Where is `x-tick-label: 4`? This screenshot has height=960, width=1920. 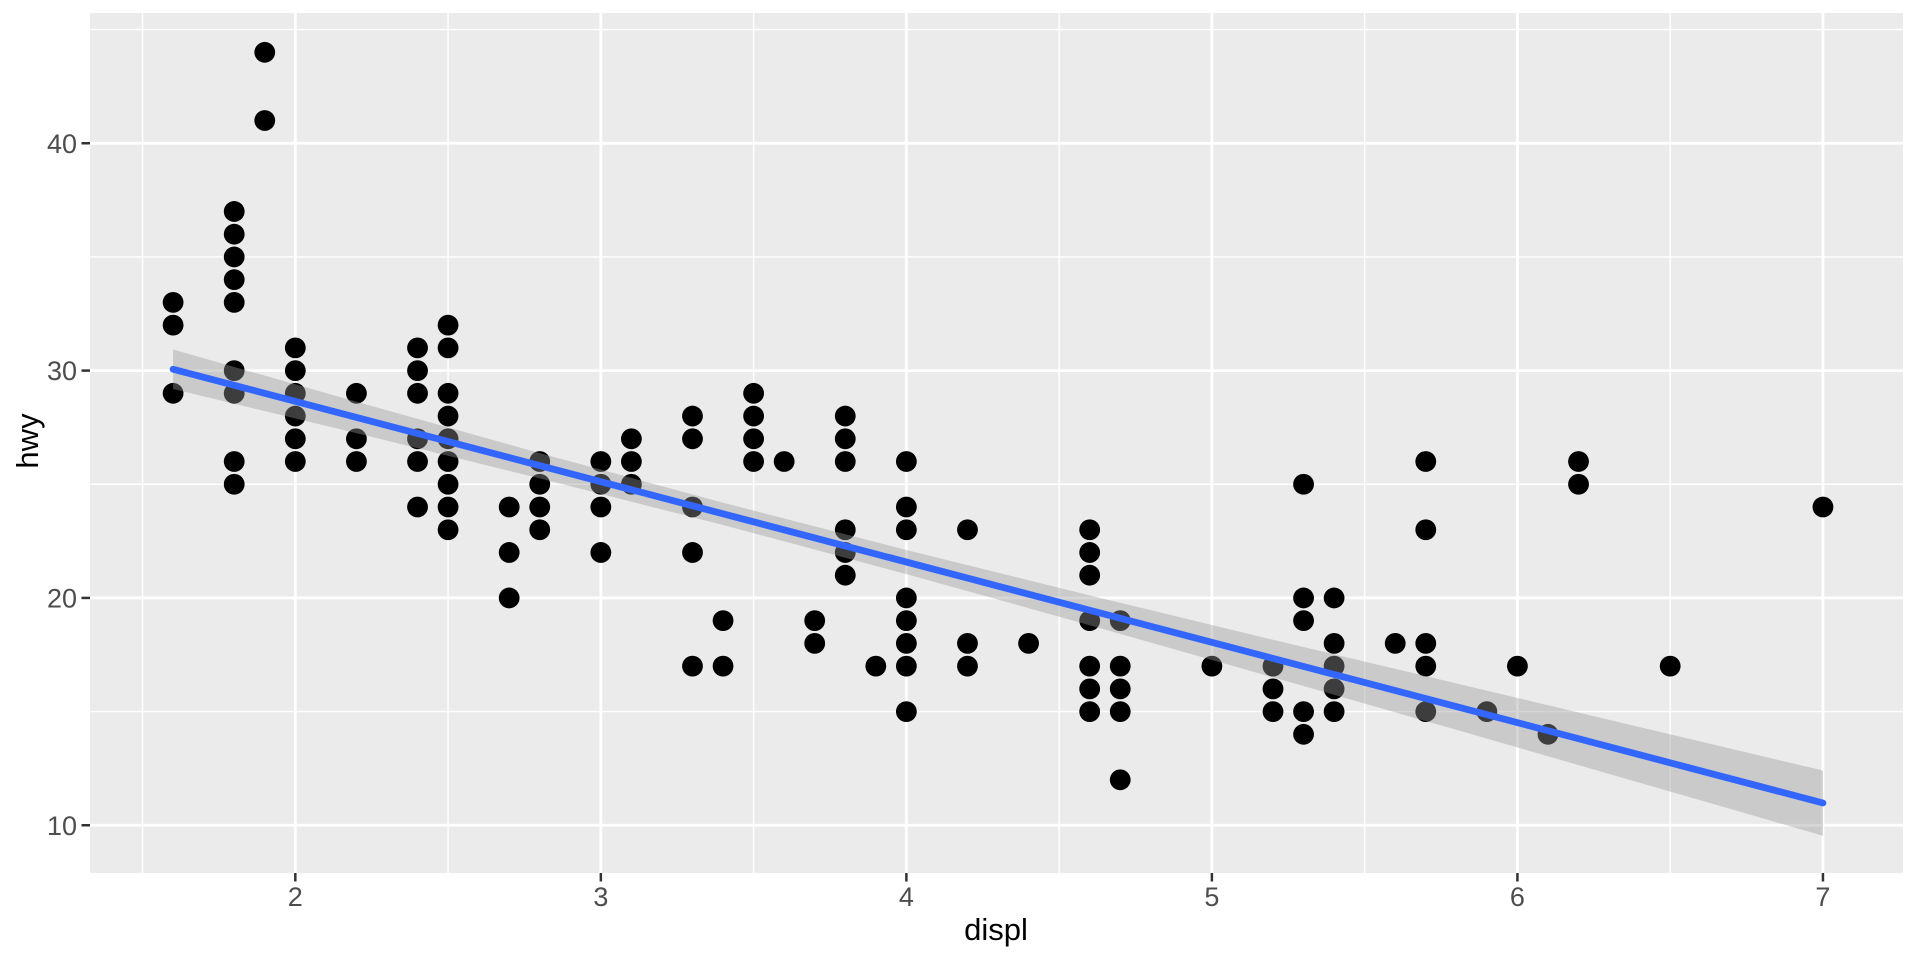 x-tick-label: 4 is located at coordinates (906, 897).